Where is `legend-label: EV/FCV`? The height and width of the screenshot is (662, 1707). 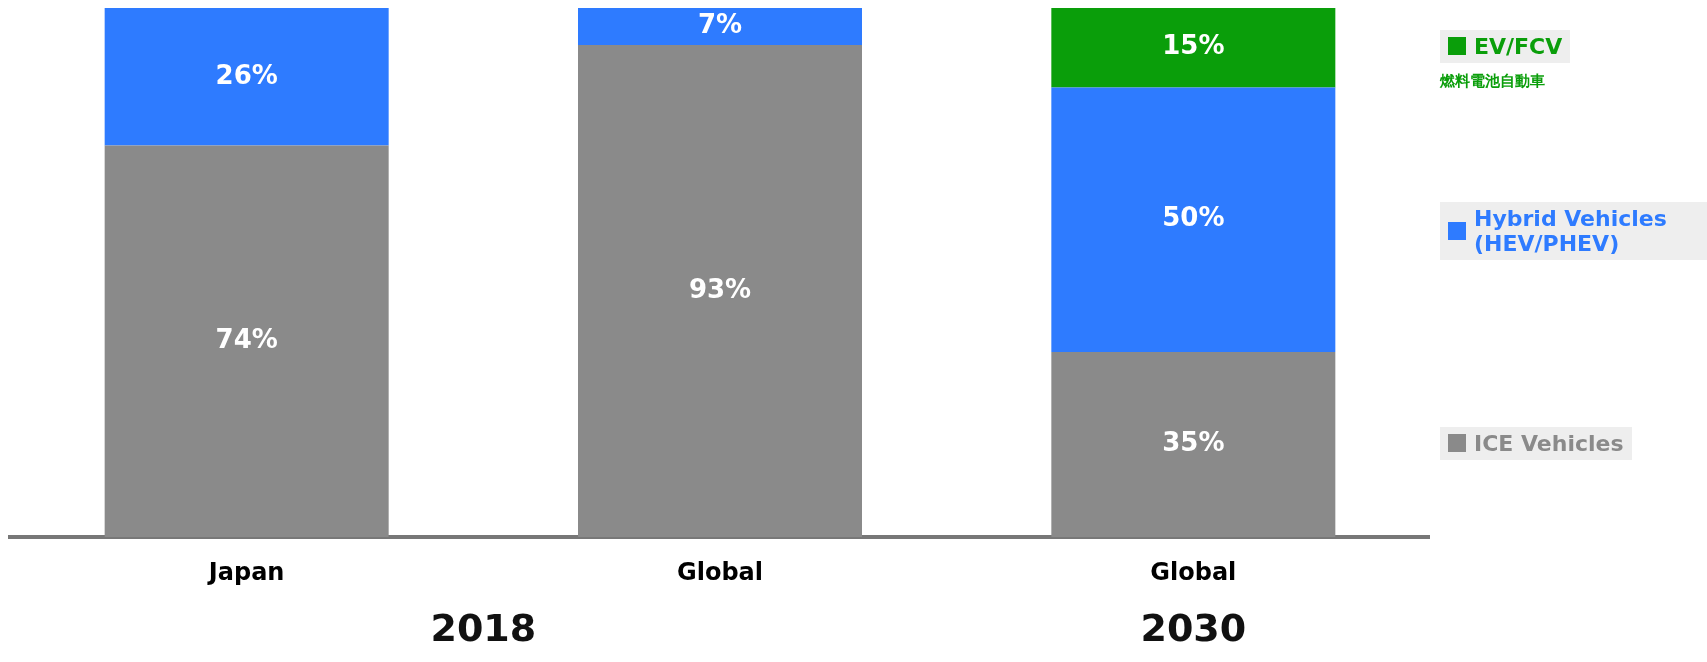 legend-label: EV/FCV is located at coordinates (1518, 46).